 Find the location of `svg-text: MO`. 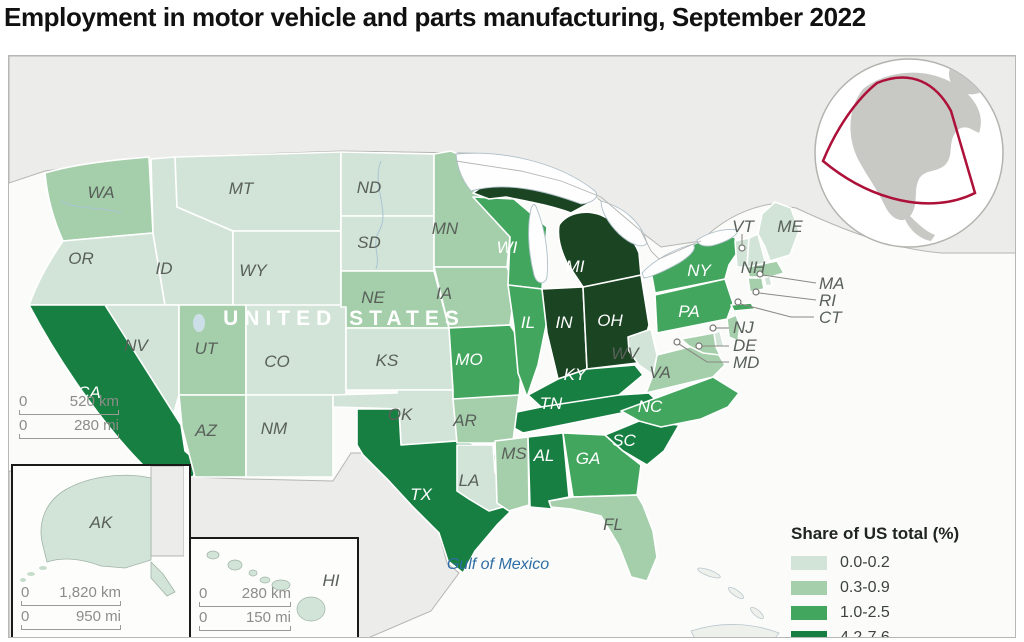

svg-text: MO is located at coordinates (468, 359).